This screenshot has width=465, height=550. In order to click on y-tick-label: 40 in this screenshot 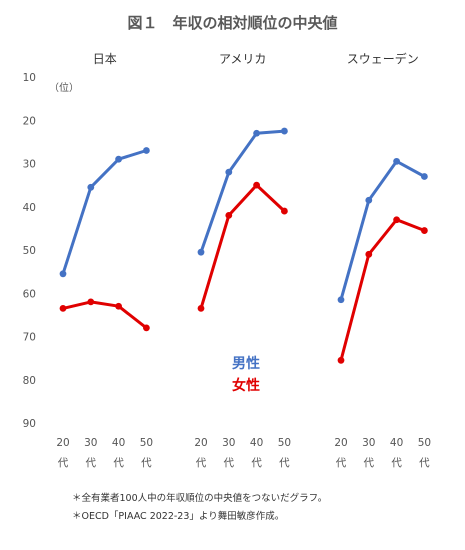, I will do `click(29, 208)`.